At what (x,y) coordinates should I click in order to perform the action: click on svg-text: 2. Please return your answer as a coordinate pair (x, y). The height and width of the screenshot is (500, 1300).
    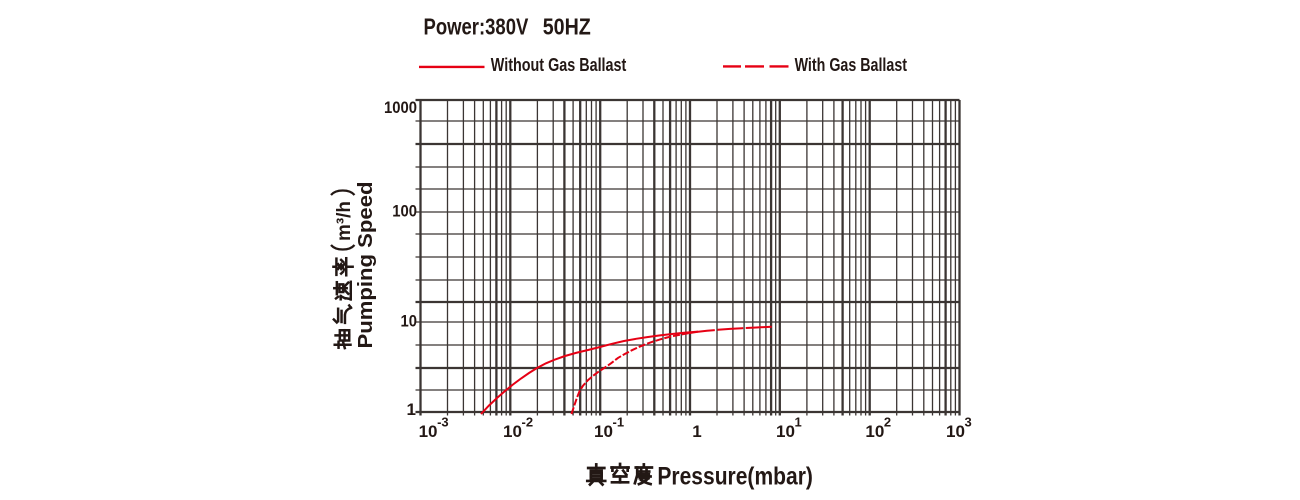
    Looking at the image, I should click on (887, 422).